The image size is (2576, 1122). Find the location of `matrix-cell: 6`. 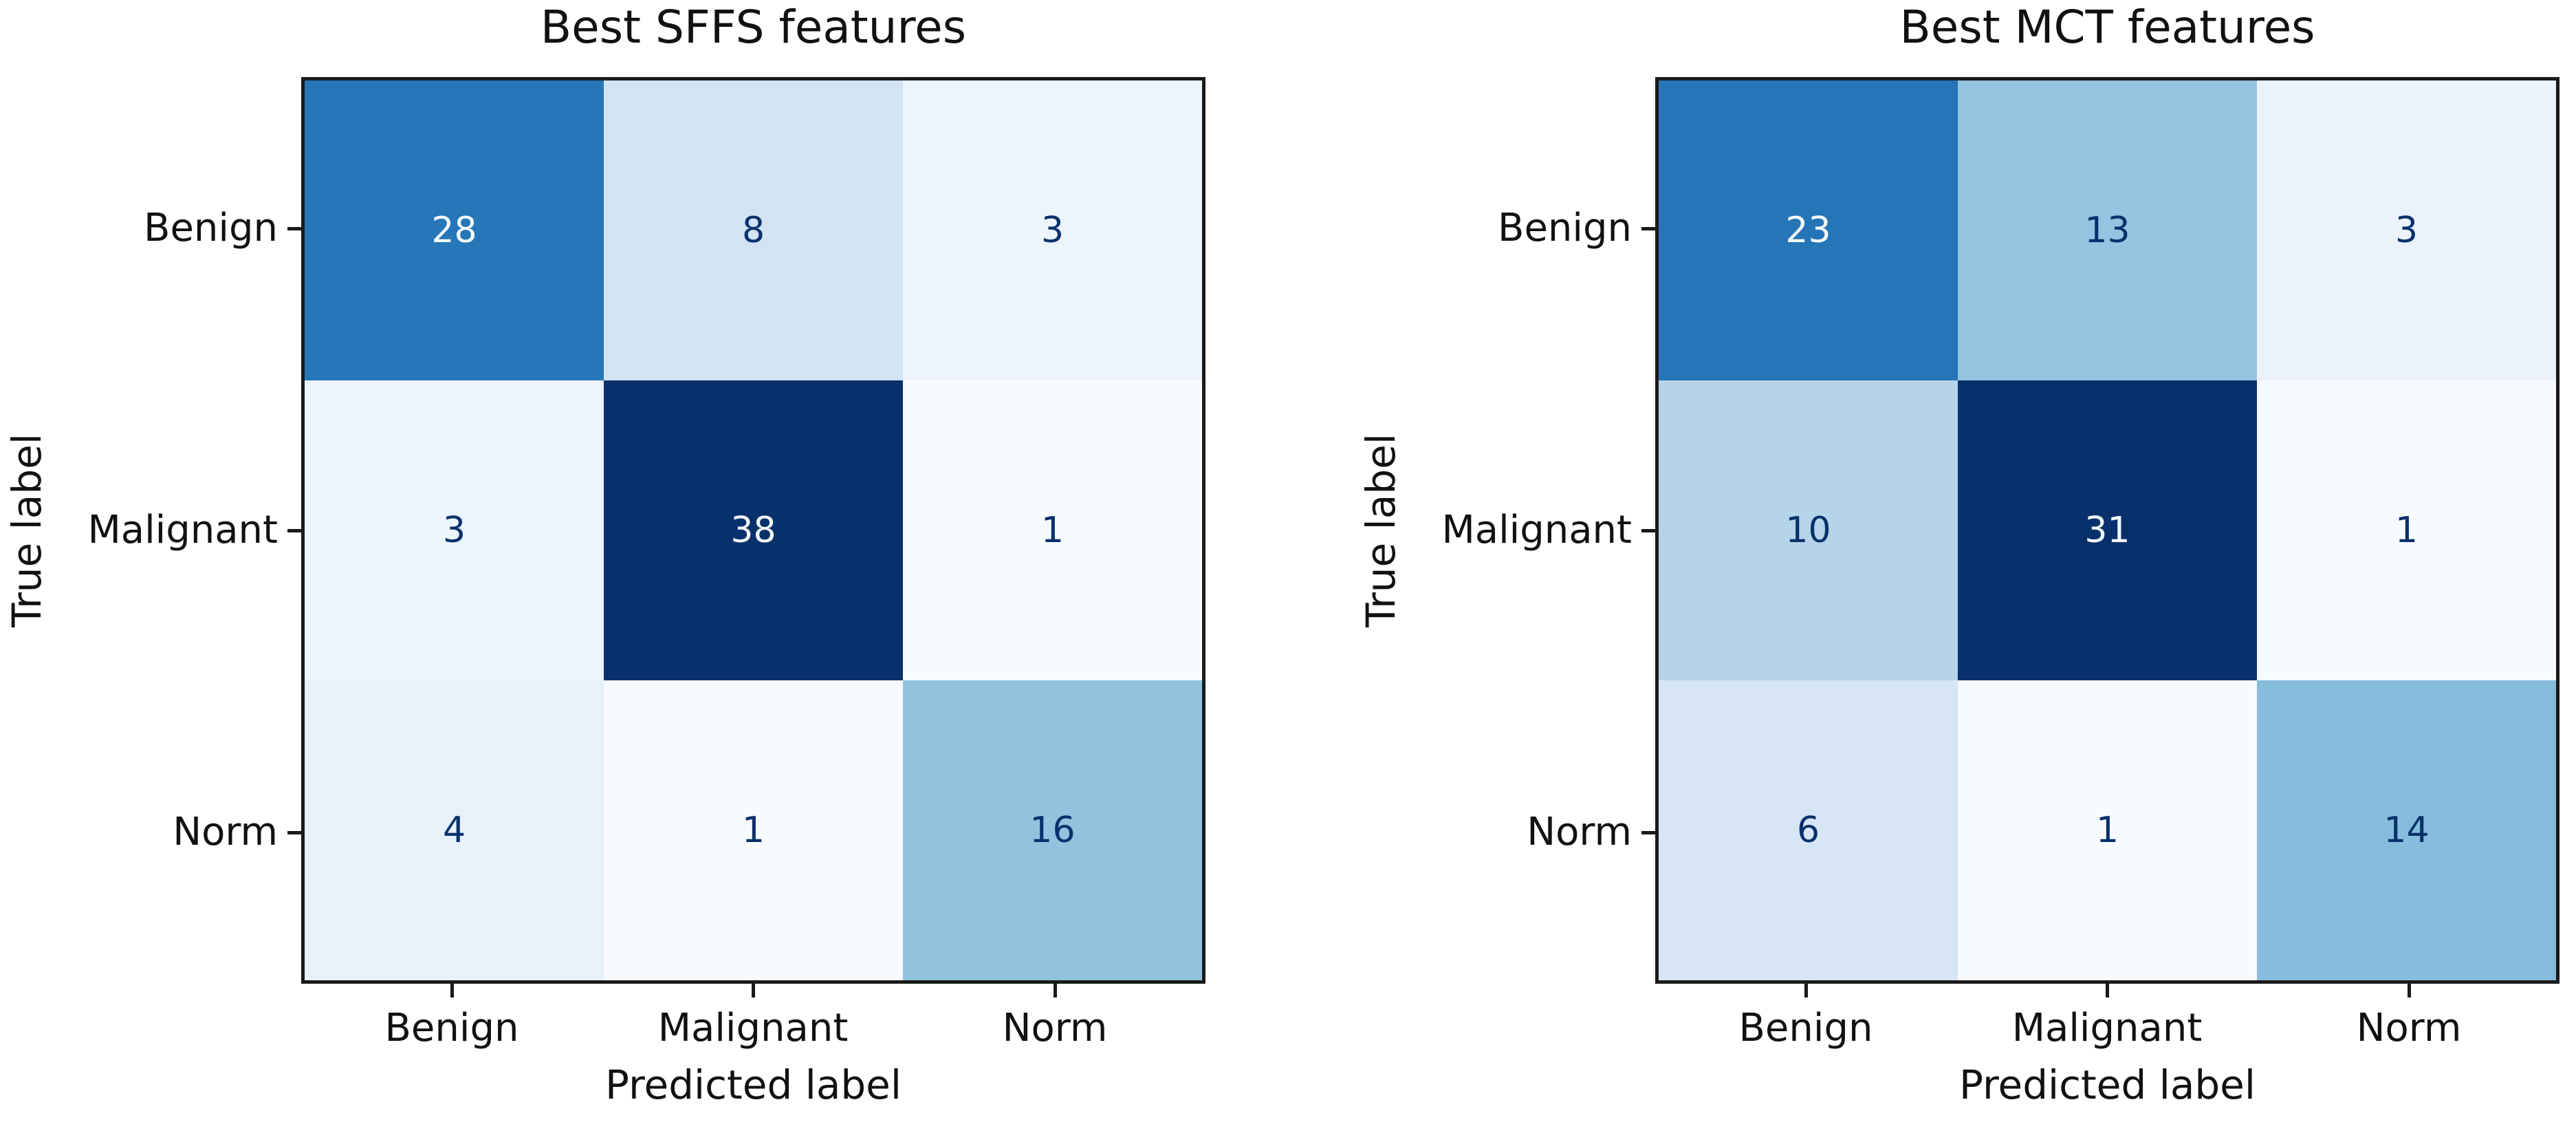

matrix-cell: 6 is located at coordinates (1809, 830).